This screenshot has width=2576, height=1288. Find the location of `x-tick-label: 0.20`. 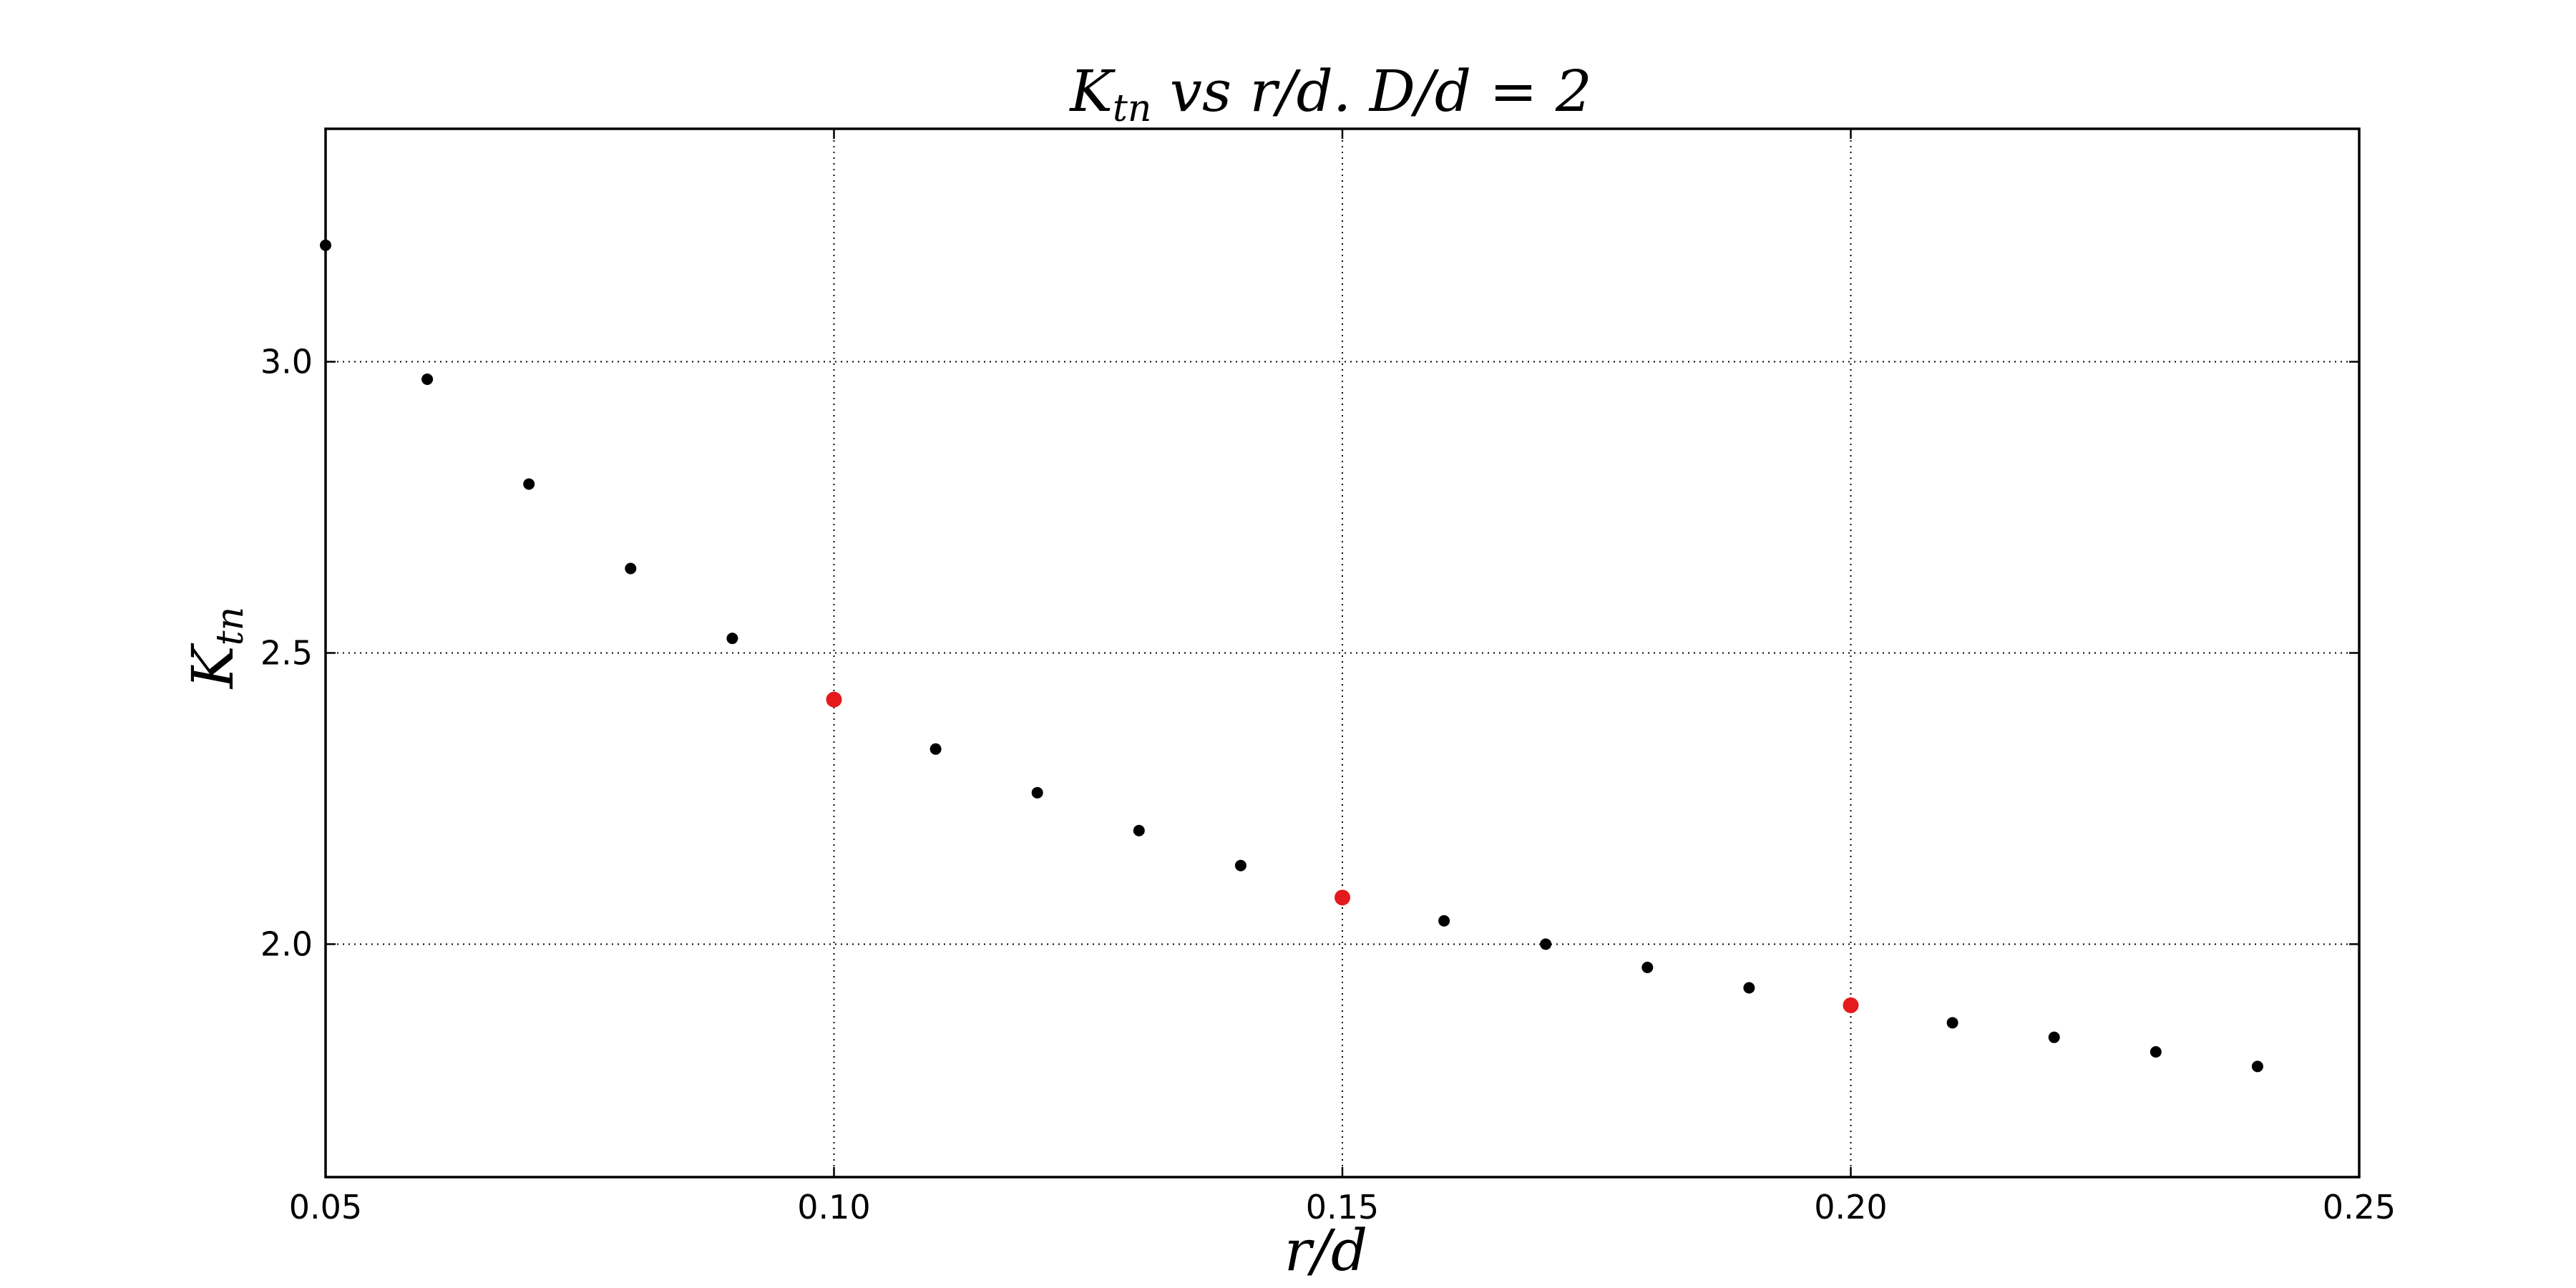

x-tick-label: 0.20 is located at coordinates (1850, 1207).